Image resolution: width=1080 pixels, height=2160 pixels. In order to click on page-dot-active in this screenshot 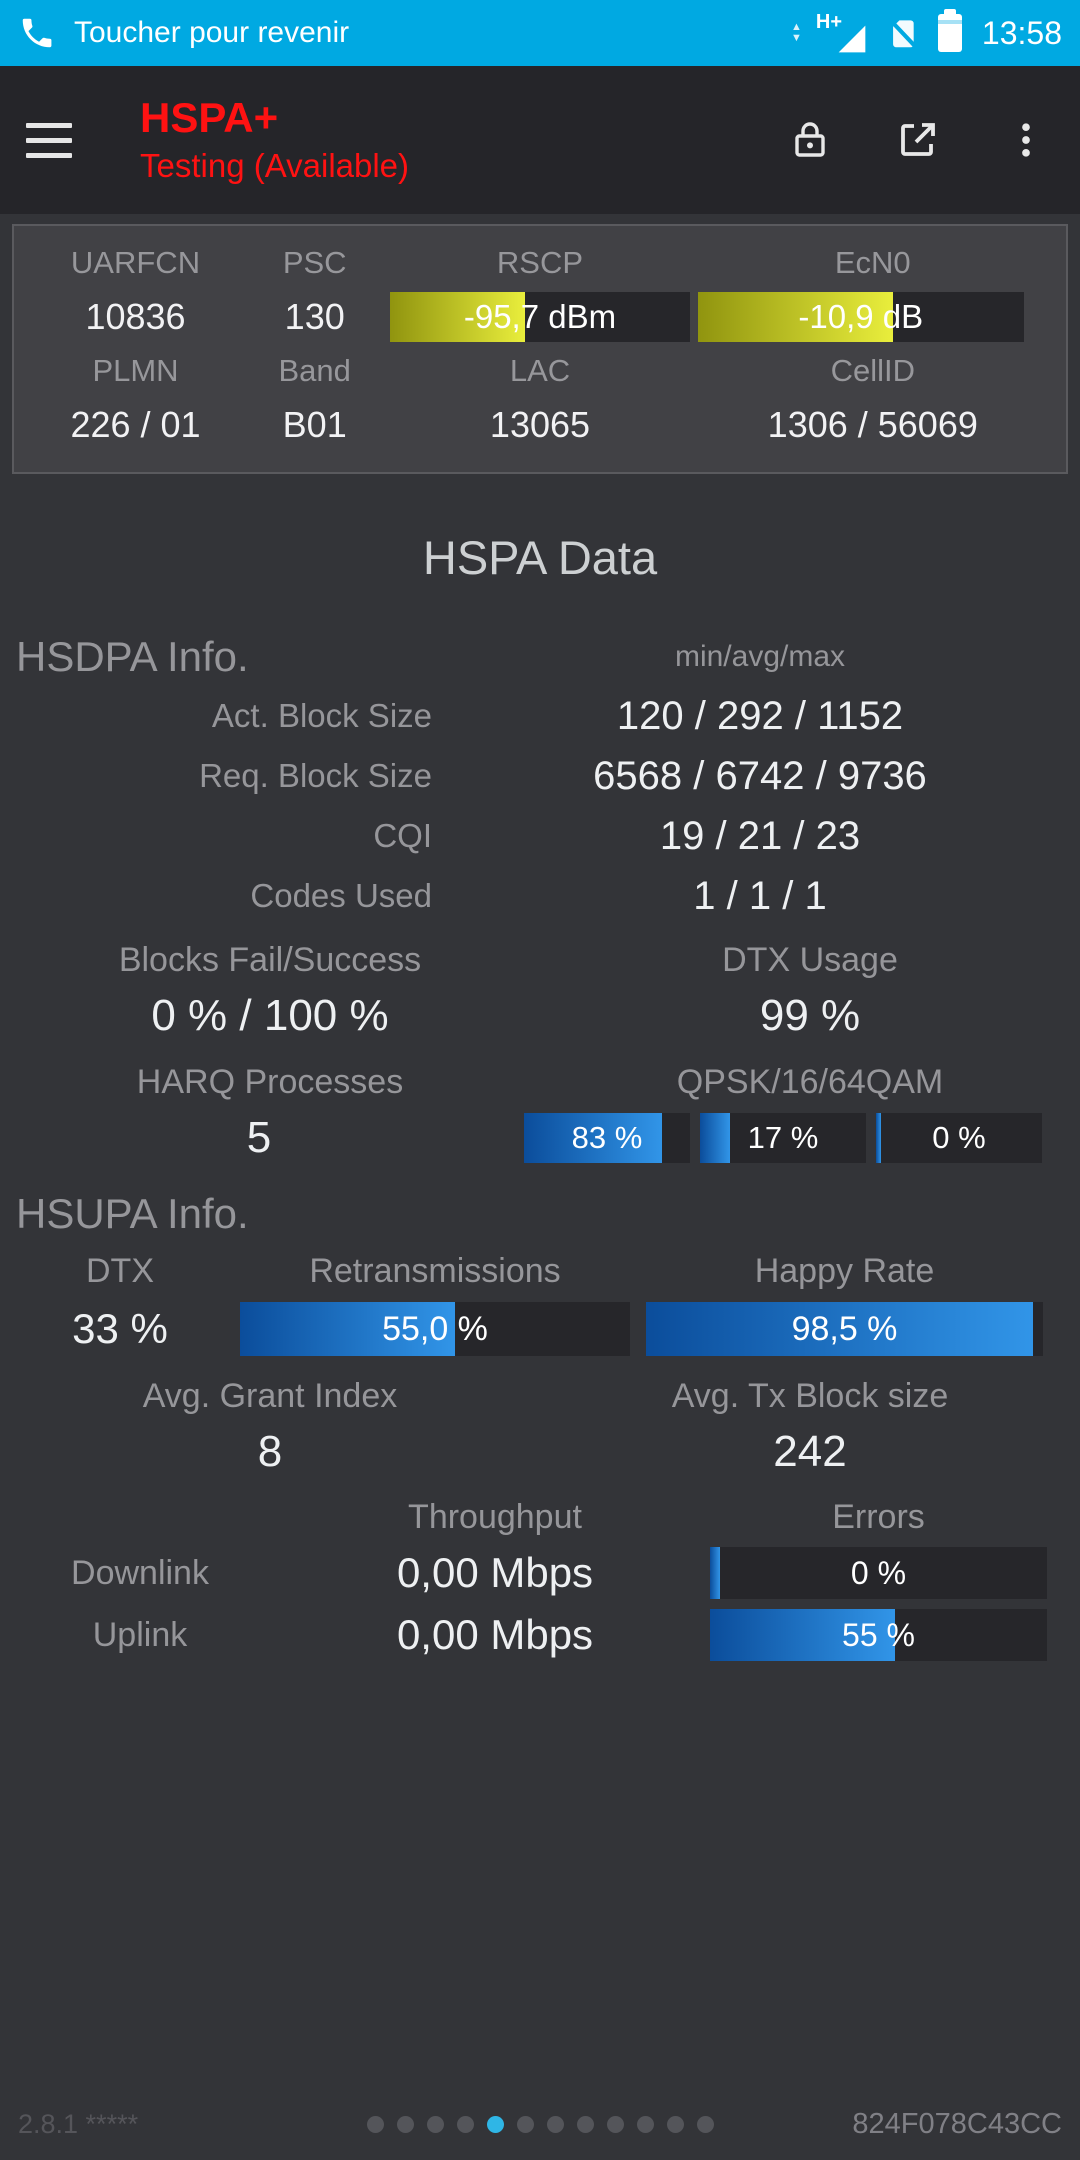, I will do `click(495, 2124)`.